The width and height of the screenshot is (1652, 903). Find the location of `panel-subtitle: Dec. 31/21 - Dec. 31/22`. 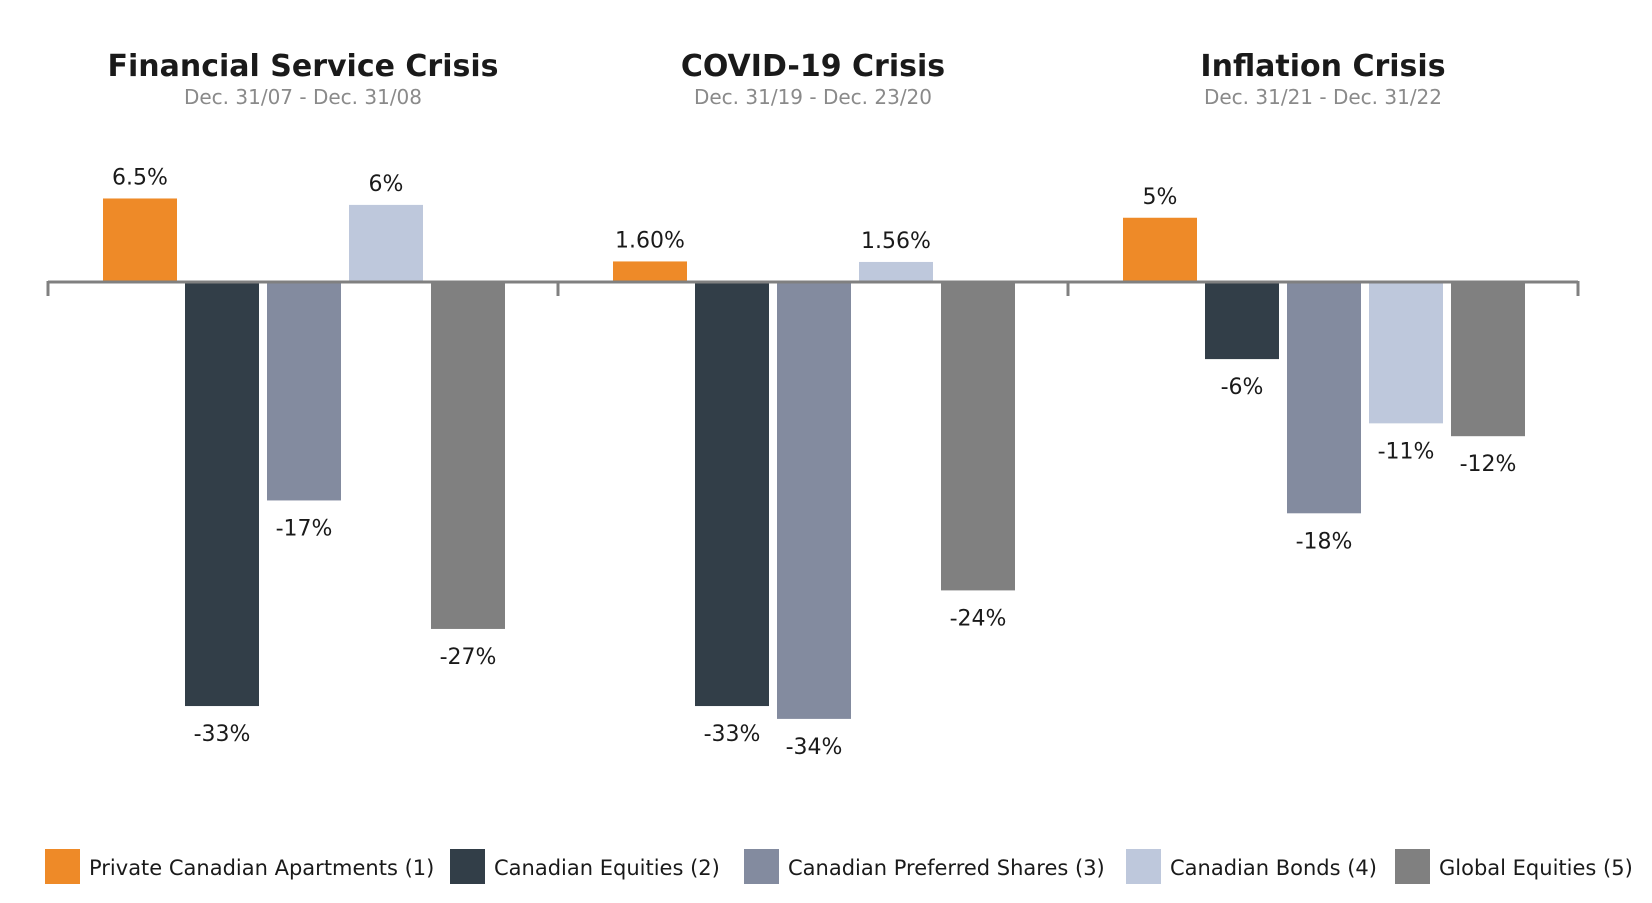

panel-subtitle: Dec. 31/21 - Dec. 31/22 is located at coordinates (1323, 97).